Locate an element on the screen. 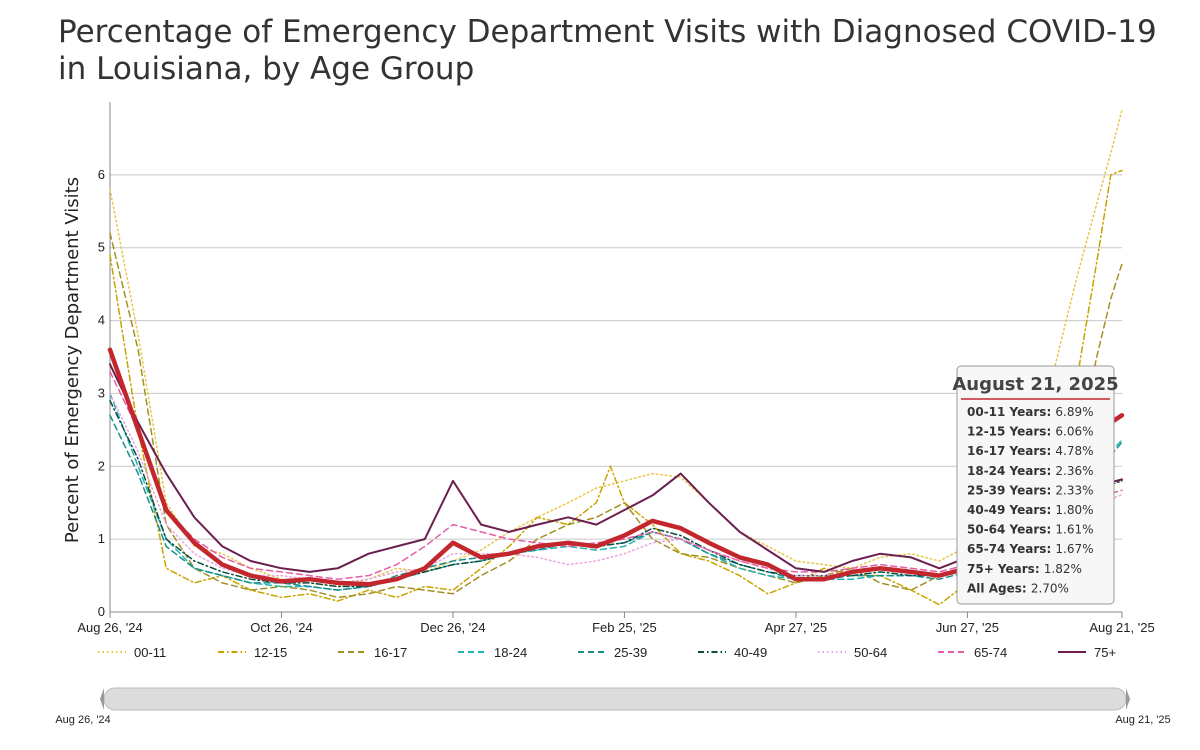  navigator-start-label: Aug 26, '24 is located at coordinates (82, 720).